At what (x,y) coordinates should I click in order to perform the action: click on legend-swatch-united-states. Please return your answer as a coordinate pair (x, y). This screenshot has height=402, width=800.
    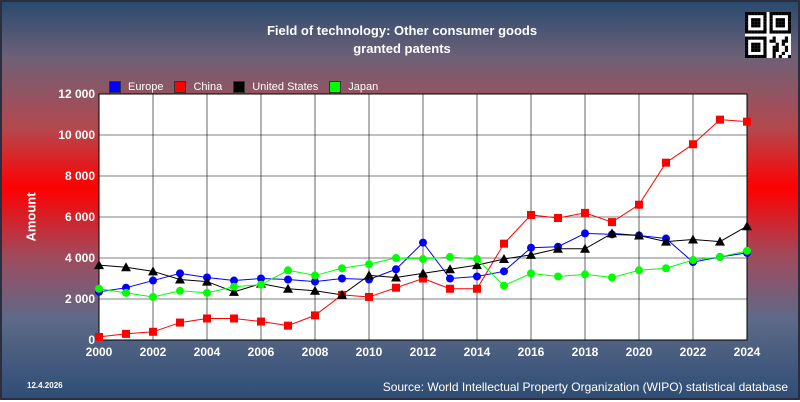
    Looking at the image, I should click on (239, 87).